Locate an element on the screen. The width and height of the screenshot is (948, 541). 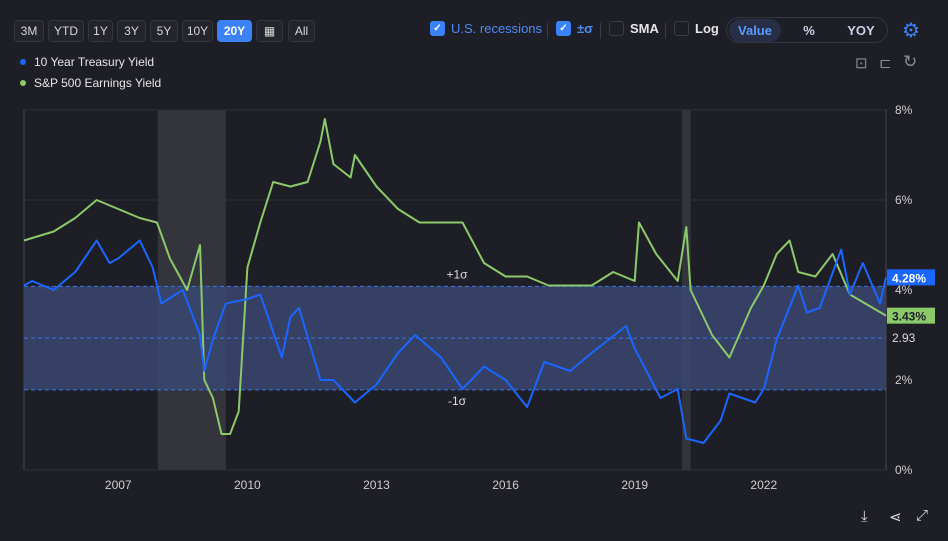
range-button-3y: 3Y is located at coordinates (131, 31).